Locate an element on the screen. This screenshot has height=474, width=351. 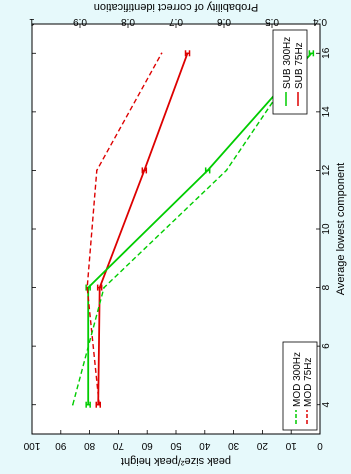
x-tick-label: 4 is located at coordinates (326, 404).